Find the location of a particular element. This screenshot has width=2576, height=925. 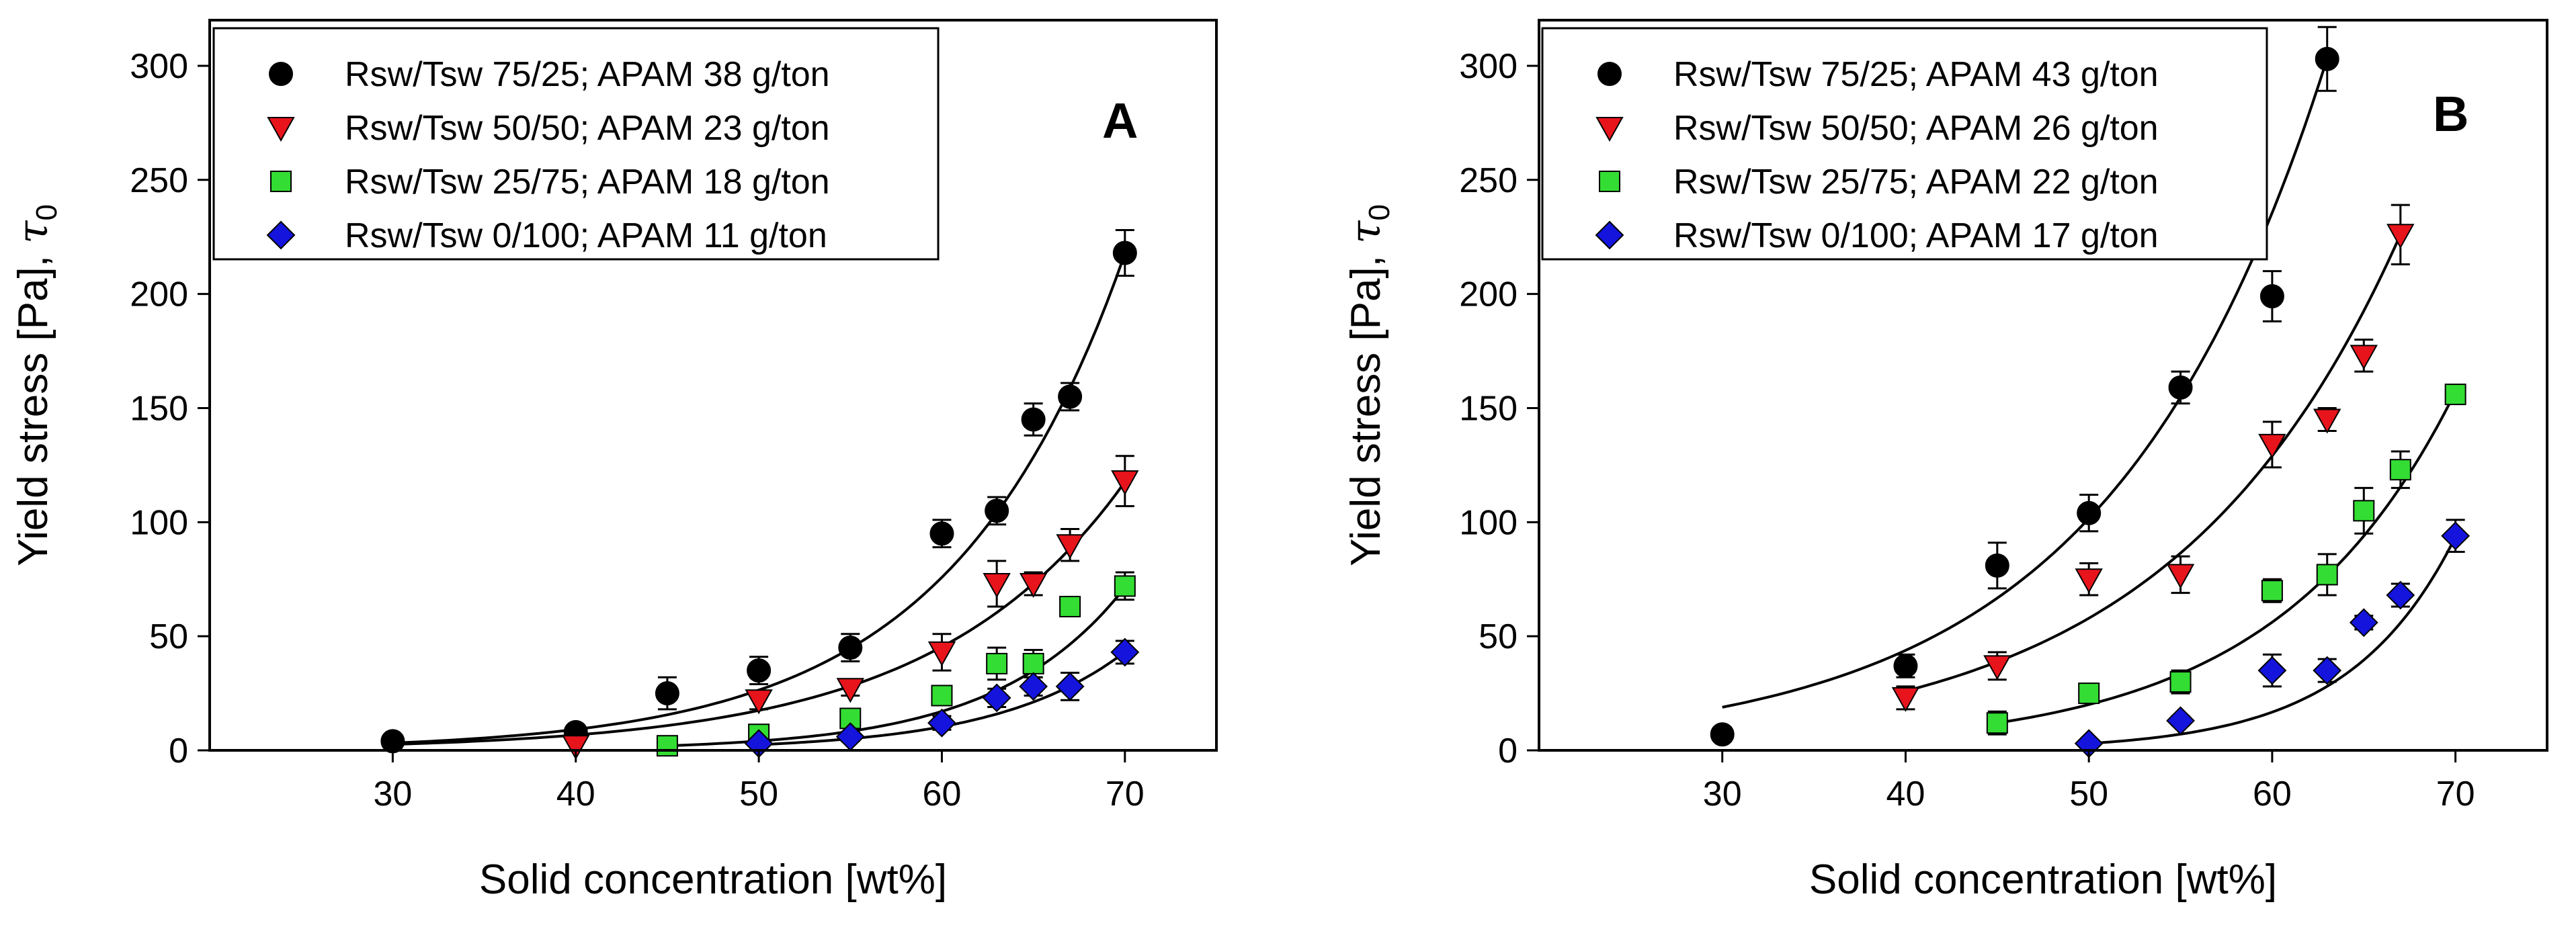

tau-subscript: 0 is located at coordinates (1379, 212).